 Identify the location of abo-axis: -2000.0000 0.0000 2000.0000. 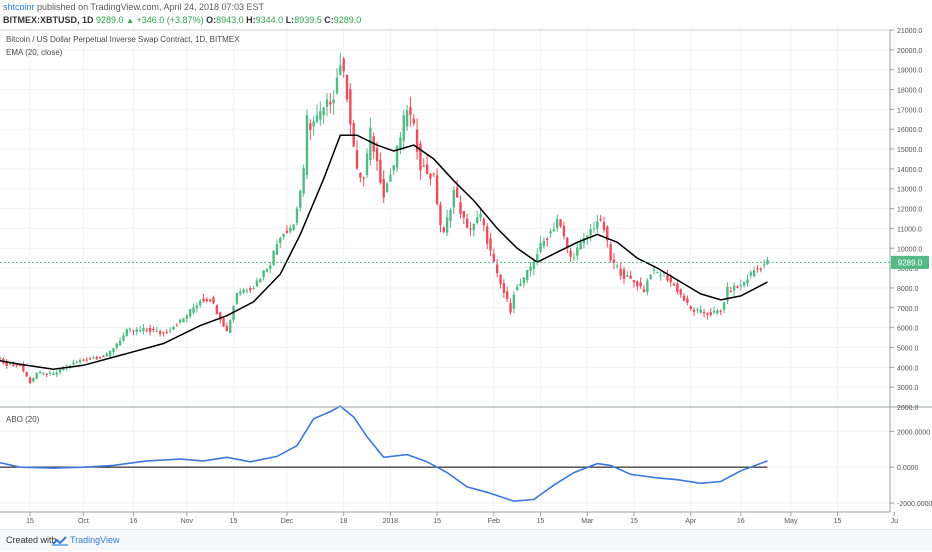
(911, 468).